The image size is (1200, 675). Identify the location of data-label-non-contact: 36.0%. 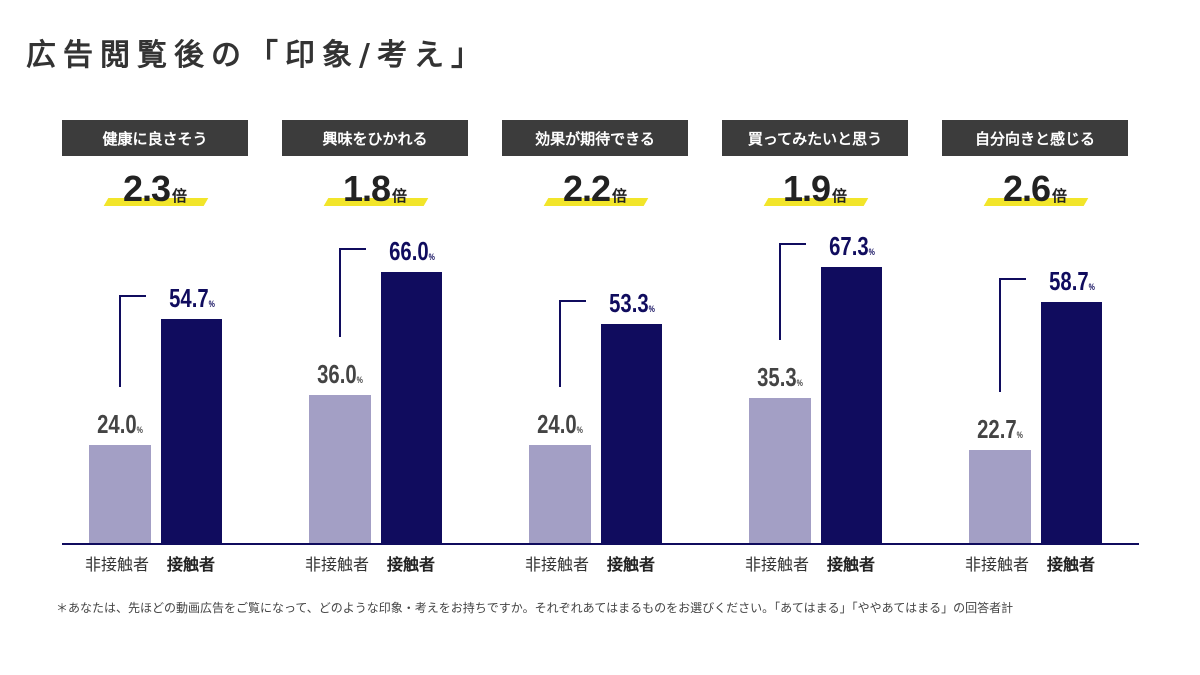
(340, 374).